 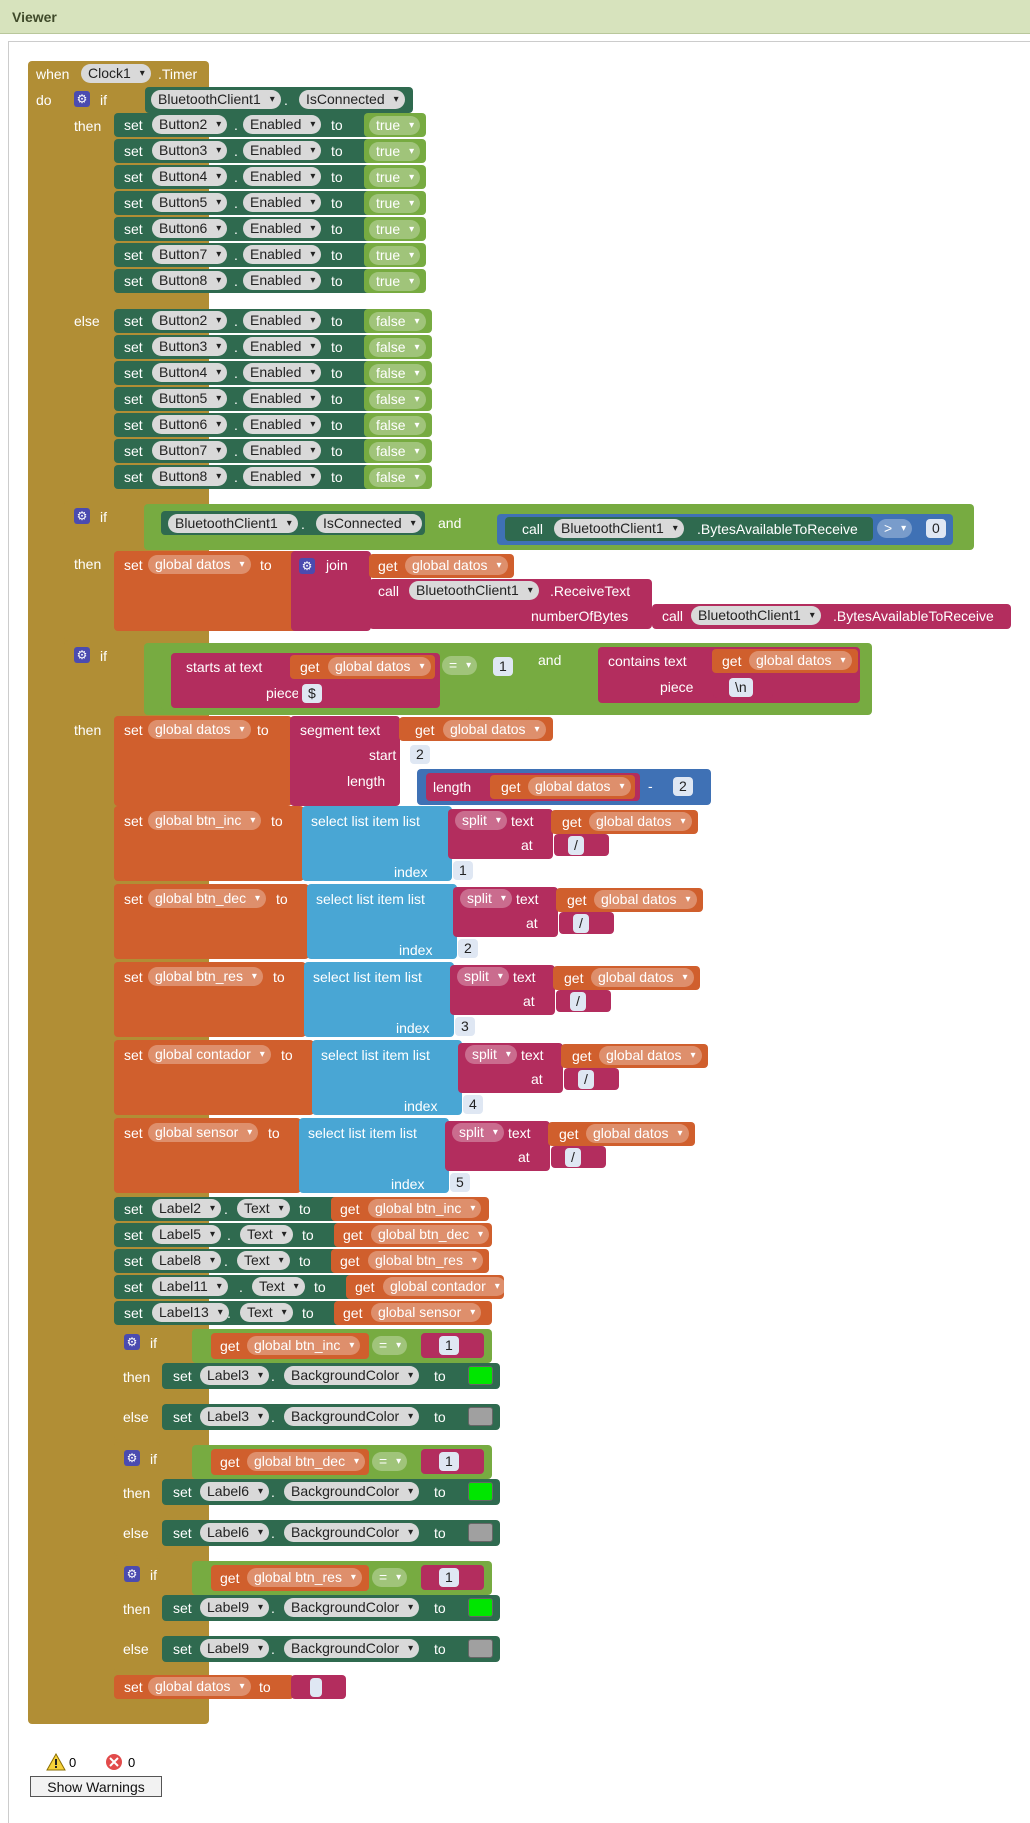 What do you see at coordinates (190, 1312) in the screenshot?
I see `component-dropdown: Label13` at bounding box center [190, 1312].